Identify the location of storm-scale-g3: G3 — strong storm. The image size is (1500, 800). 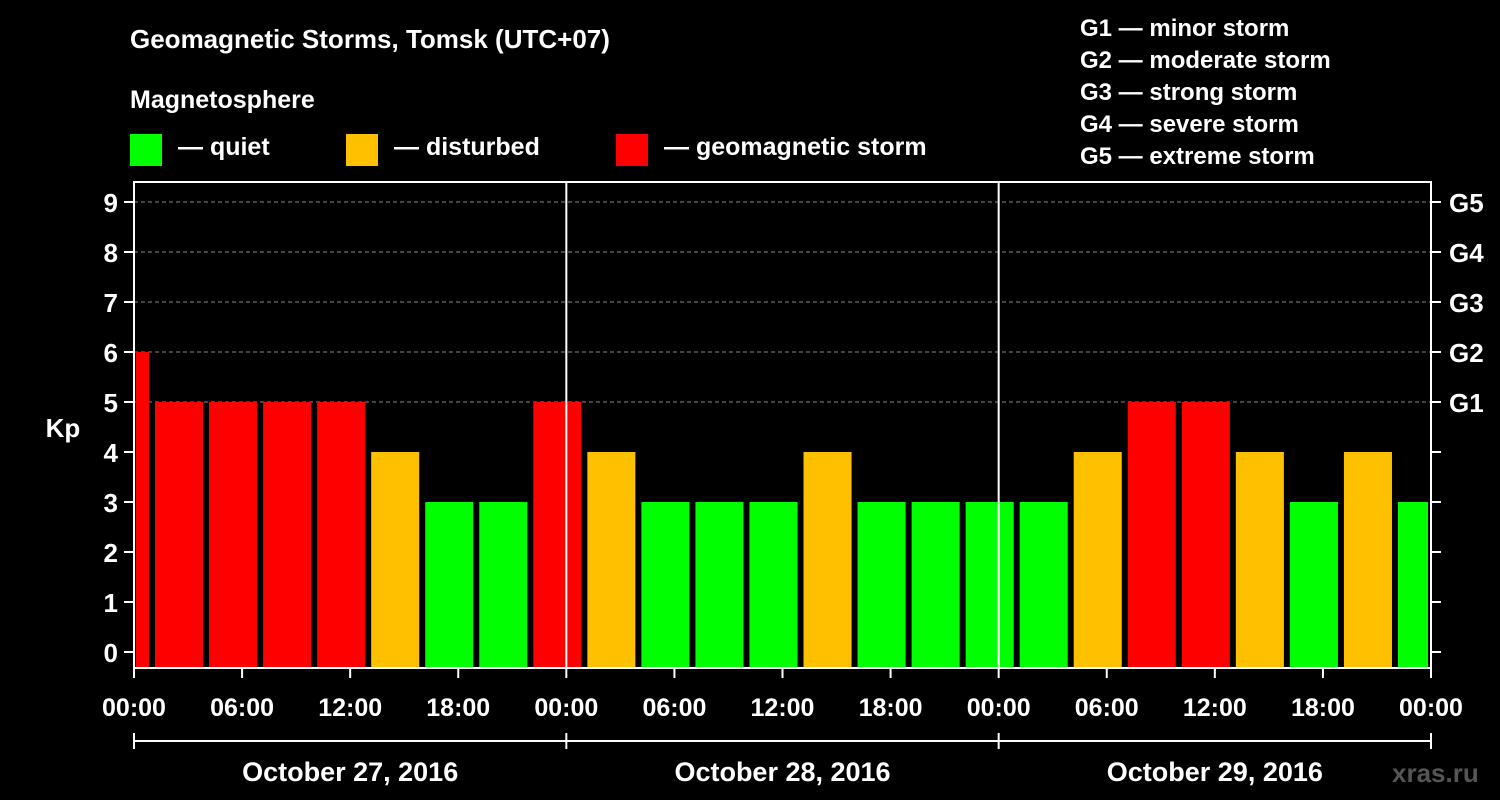
(1189, 92).